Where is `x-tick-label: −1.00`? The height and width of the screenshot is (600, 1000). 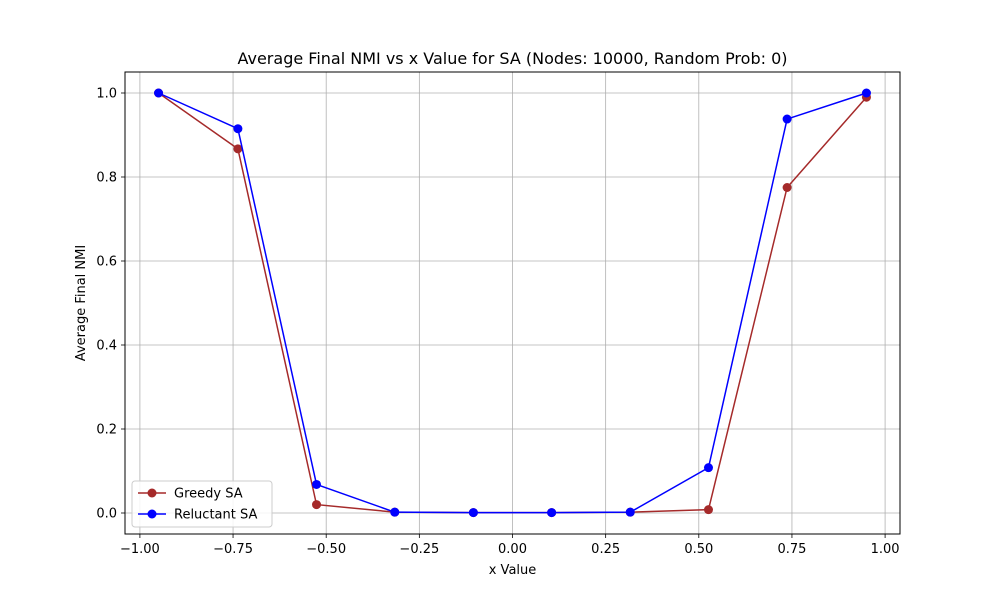
x-tick-label: −1.00 is located at coordinates (140, 549).